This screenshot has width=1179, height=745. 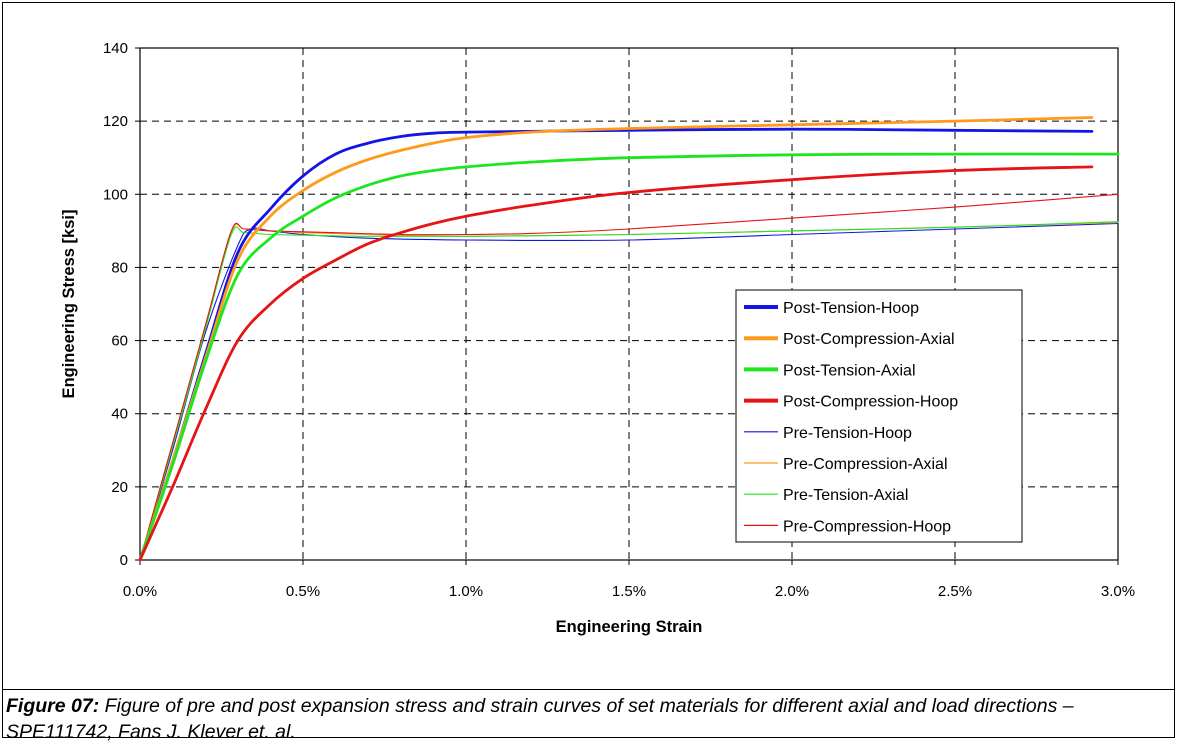 I want to click on x-axis-title: Engineering Strain, so click(x=629, y=627).